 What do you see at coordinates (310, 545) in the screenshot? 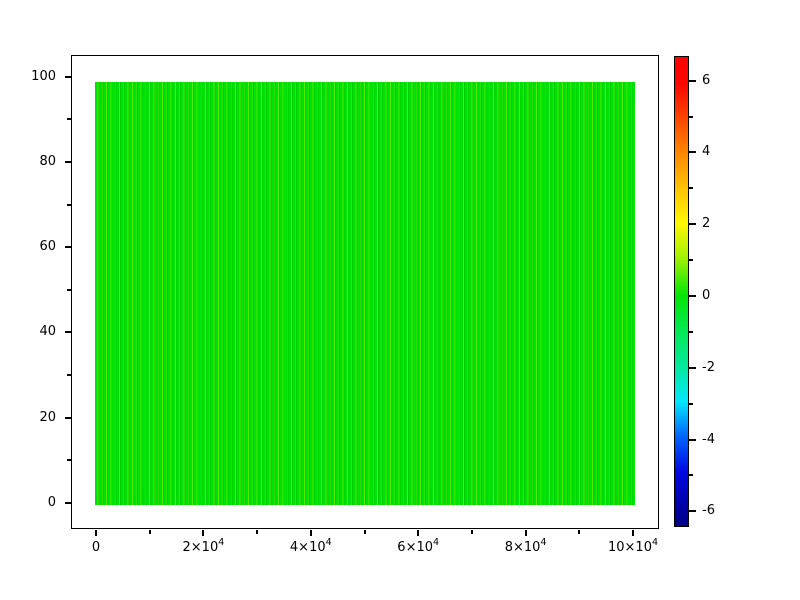
I see `x-axis-tick-label: 4×10⁴` at bounding box center [310, 545].